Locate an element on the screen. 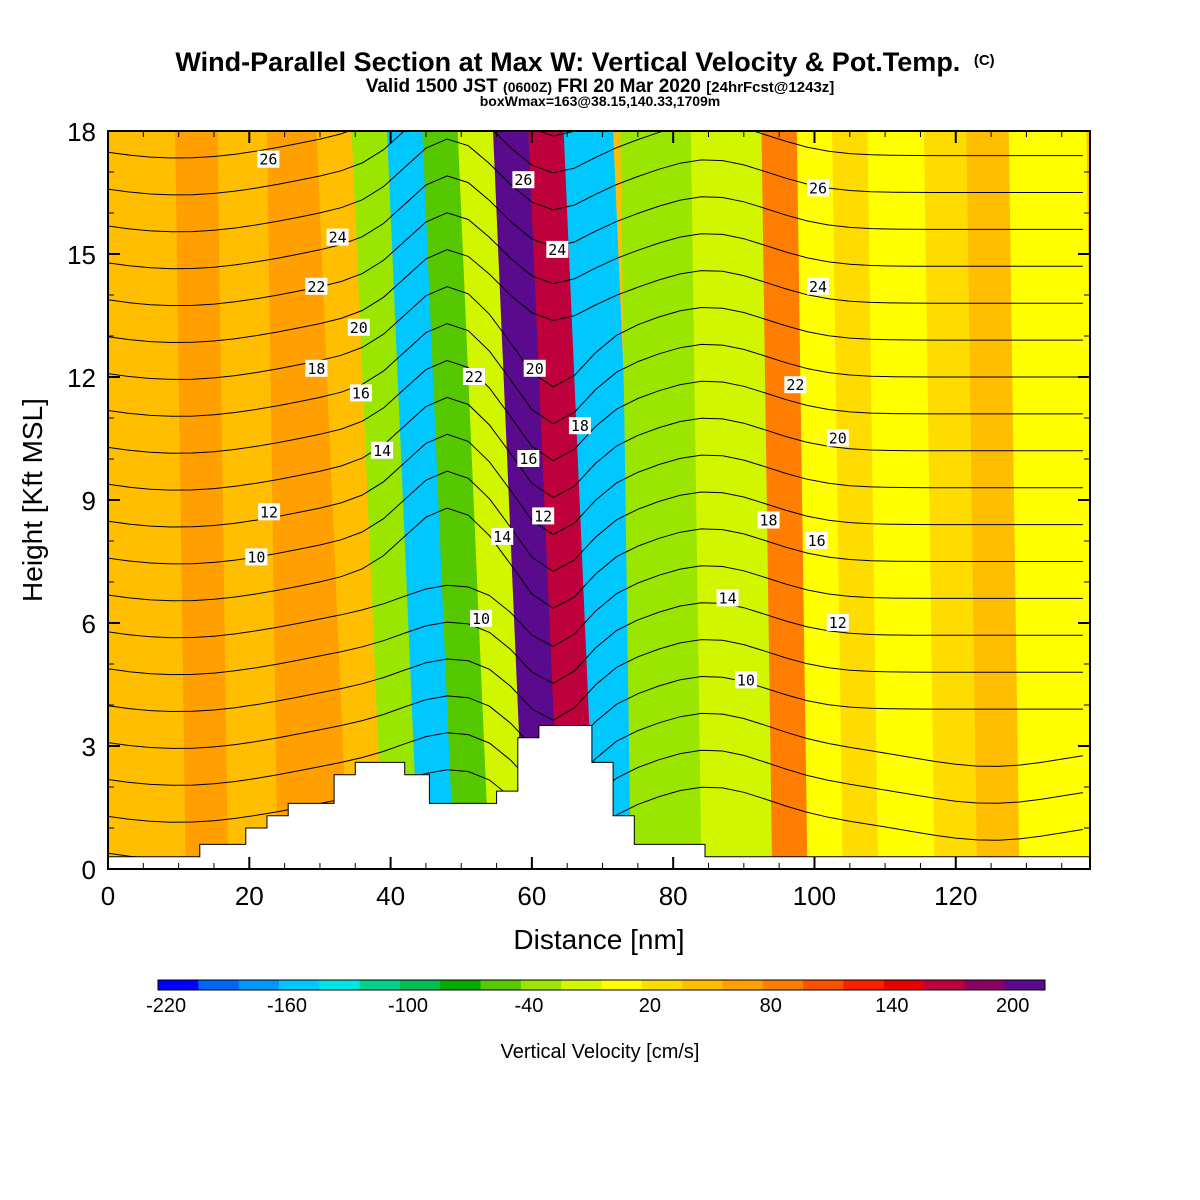 The width and height of the screenshot is (1200, 1200). y-tick-label: 0 is located at coordinates (89, 870).